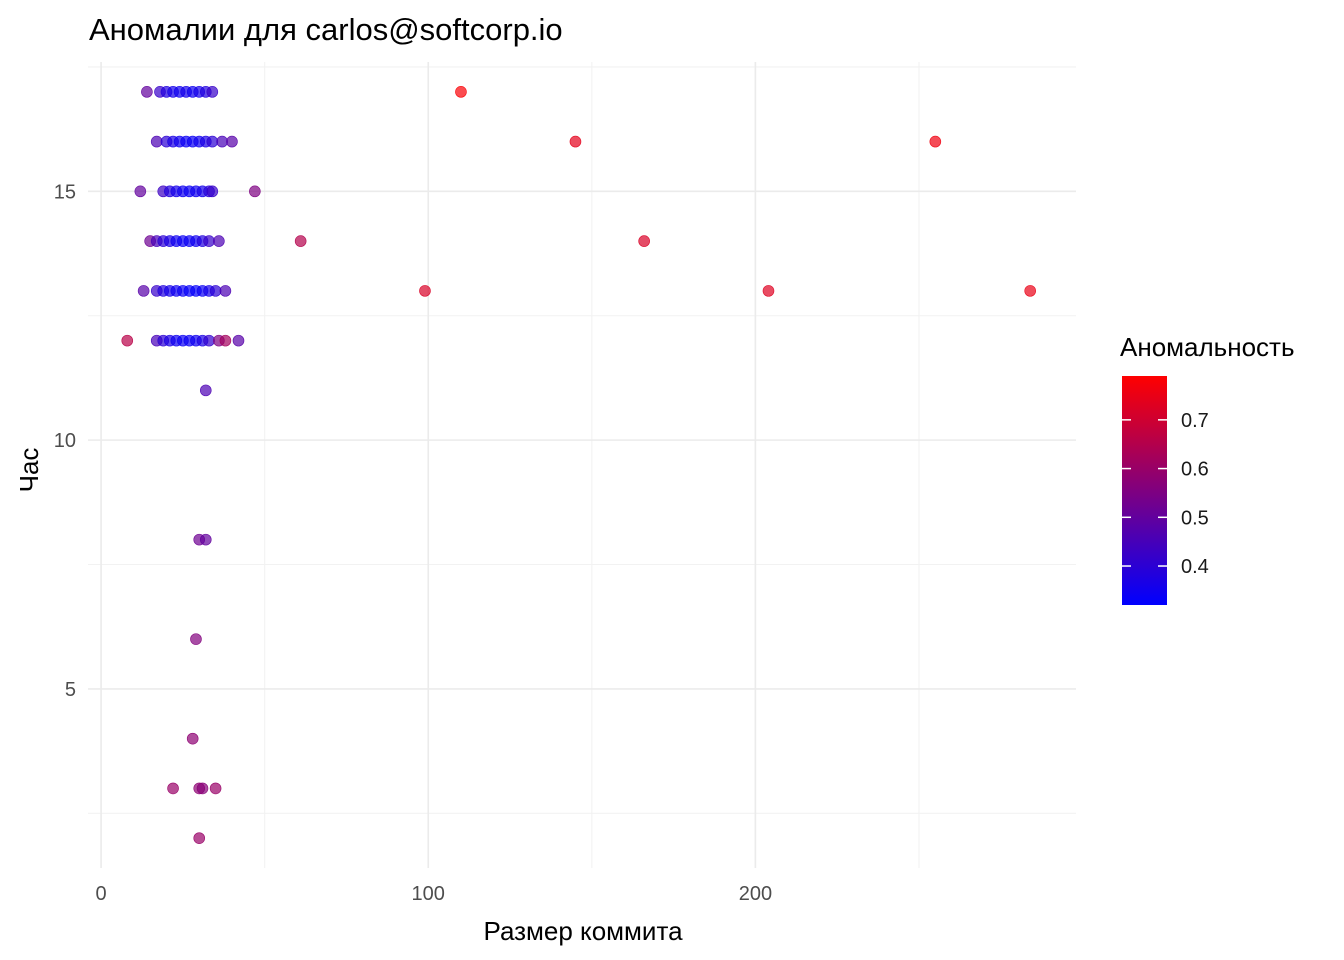  What do you see at coordinates (1207, 347) in the screenshot?
I see `legend-title: Аномальность` at bounding box center [1207, 347].